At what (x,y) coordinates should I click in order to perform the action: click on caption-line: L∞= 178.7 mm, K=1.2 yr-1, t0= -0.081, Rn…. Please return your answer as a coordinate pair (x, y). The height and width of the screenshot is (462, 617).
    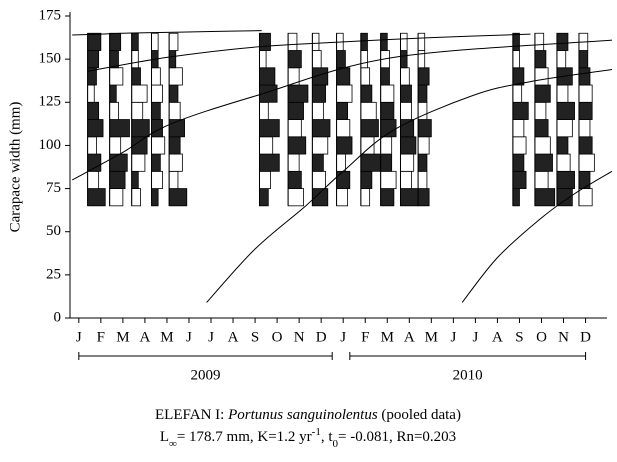
    Looking at the image, I should click on (308, 438).